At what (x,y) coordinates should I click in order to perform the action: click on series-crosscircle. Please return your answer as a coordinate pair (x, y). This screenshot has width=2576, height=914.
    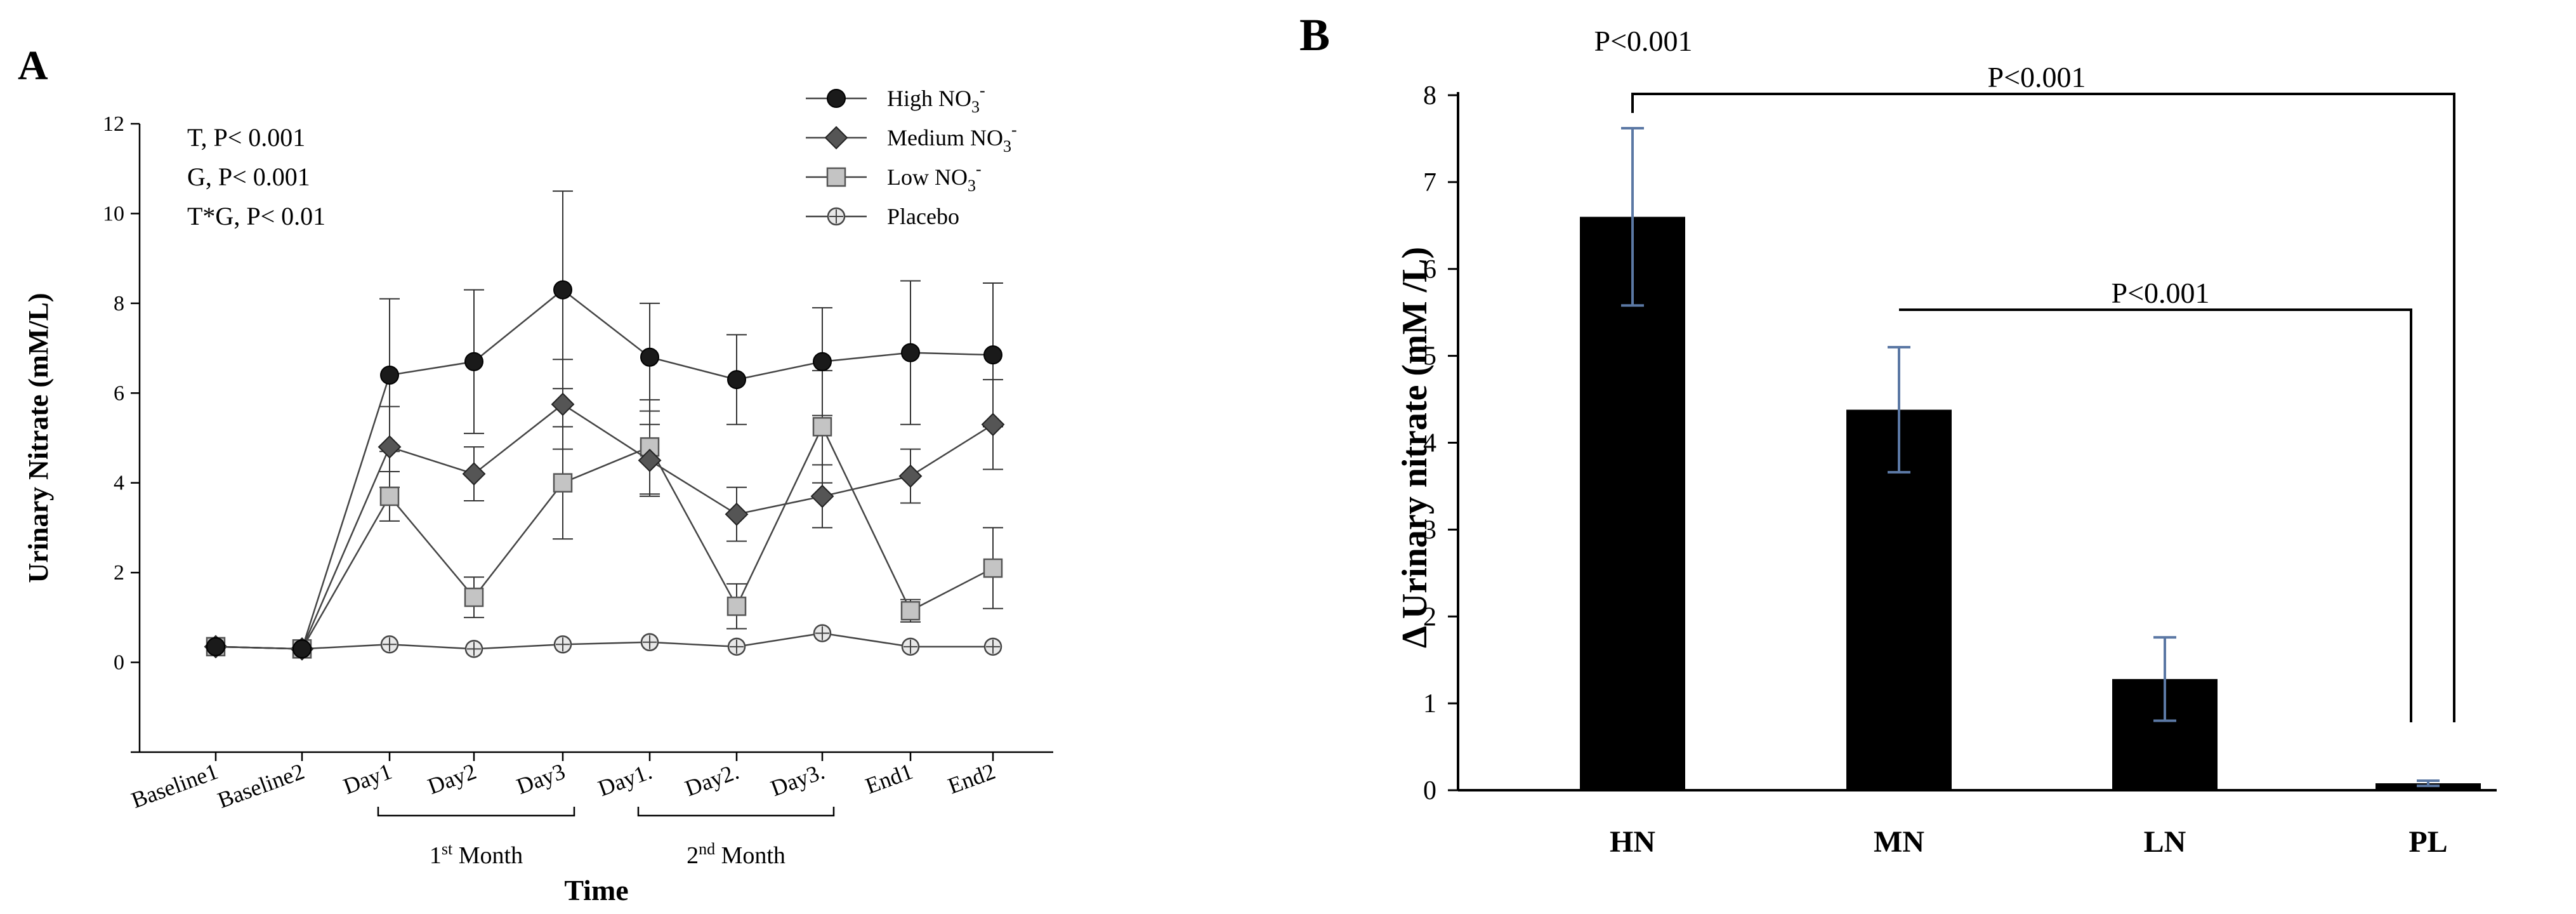
    Looking at the image, I should click on (604, 641).